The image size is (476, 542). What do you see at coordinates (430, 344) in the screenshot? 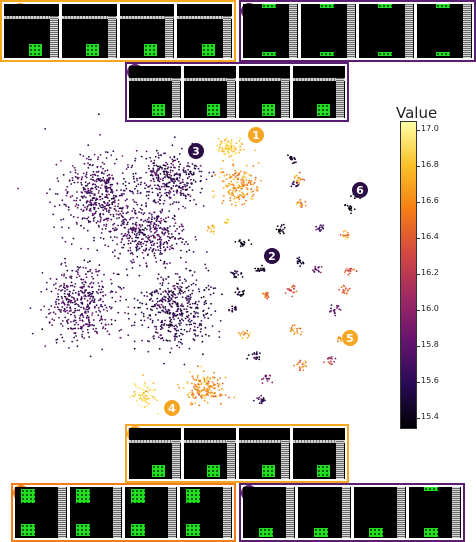
I see `colorbar-tick-label: 15.8` at bounding box center [430, 344].